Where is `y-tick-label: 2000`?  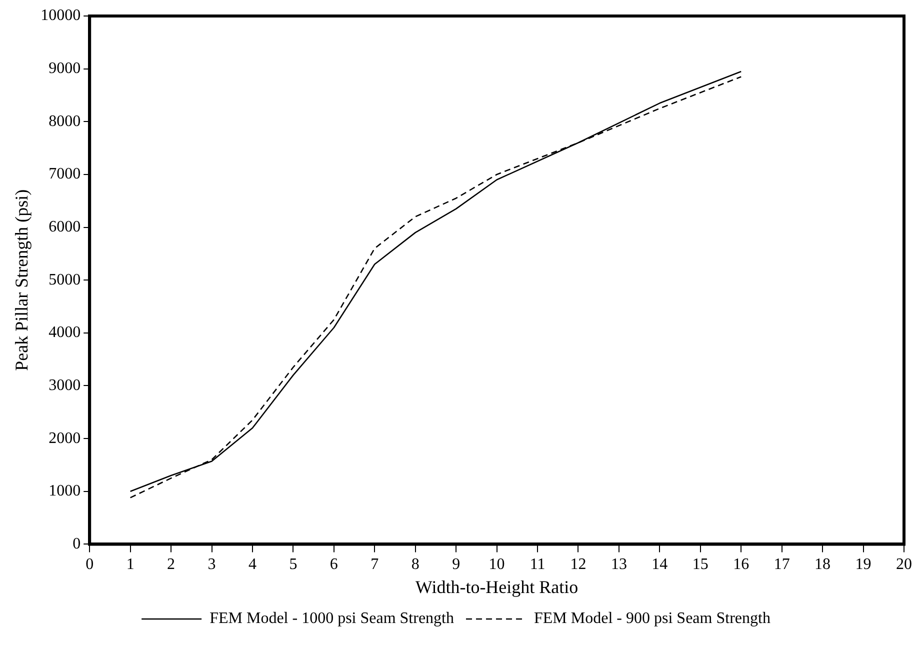
y-tick-label: 2000 is located at coordinates (64, 438).